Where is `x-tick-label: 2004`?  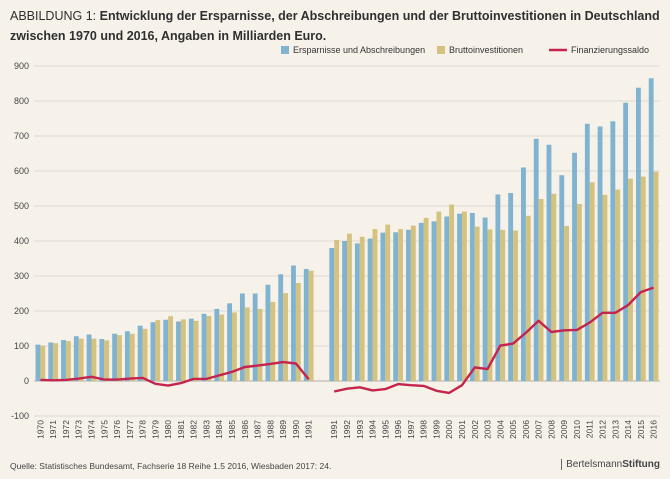
x-tick-label: 2004 is located at coordinates (500, 429).